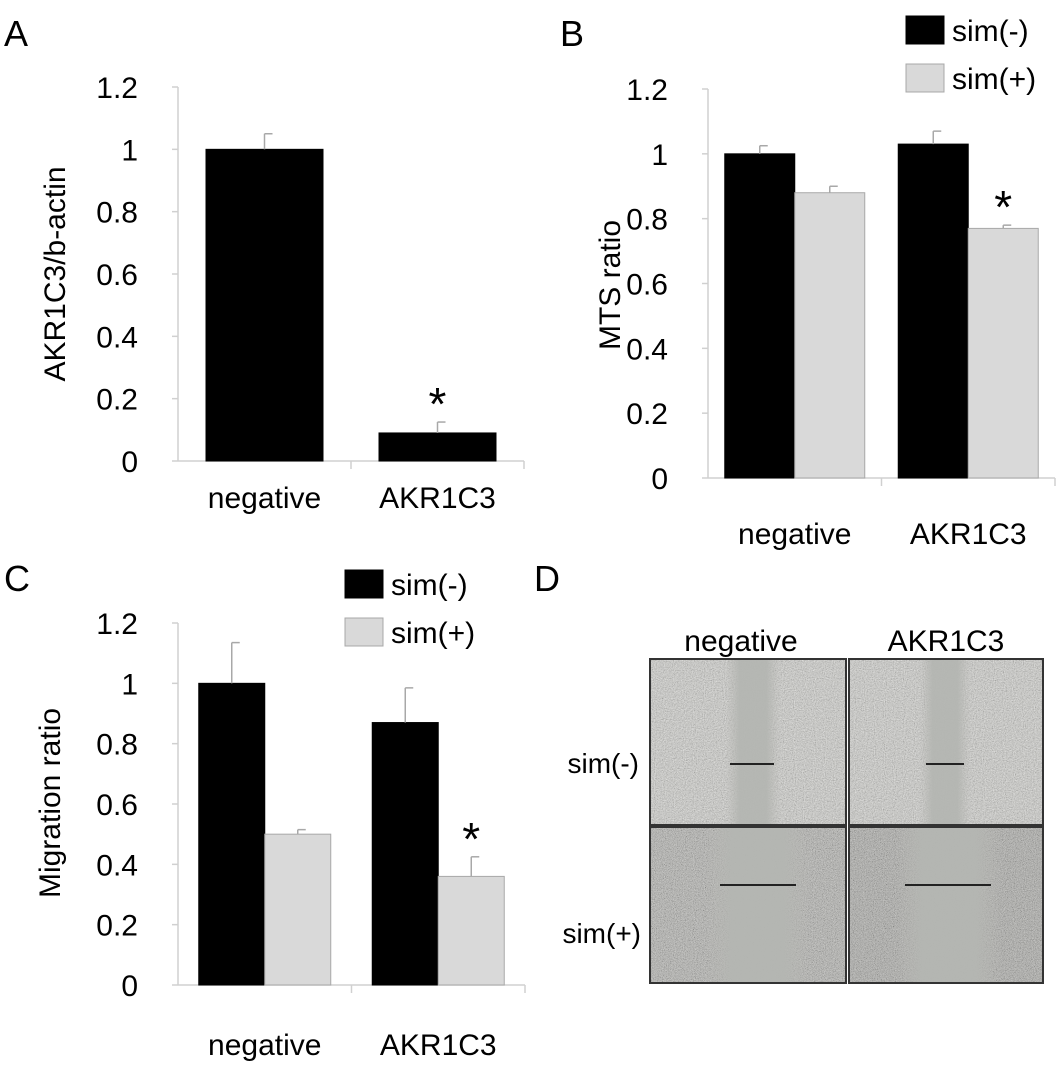  What do you see at coordinates (601, 933) in the screenshot?
I see `panel-d-row-sim-plus: sim(+)` at bounding box center [601, 933].